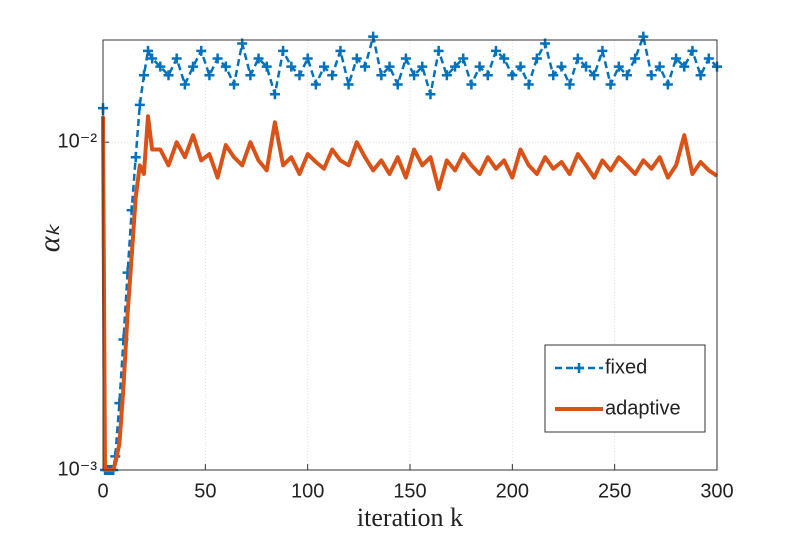 The width and height of the screenshot is (793, 541). I want to click on x-tick-label: 50, so click(205, 491).